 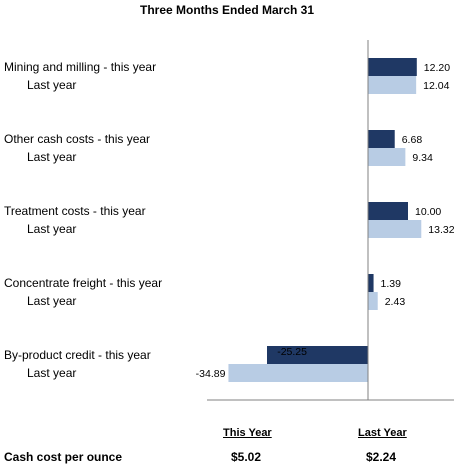 What do you see at coordinates (51, 373) in the screenshot?
I see `row-label-last-year-4: Last year` at bounding box center [51, 373].